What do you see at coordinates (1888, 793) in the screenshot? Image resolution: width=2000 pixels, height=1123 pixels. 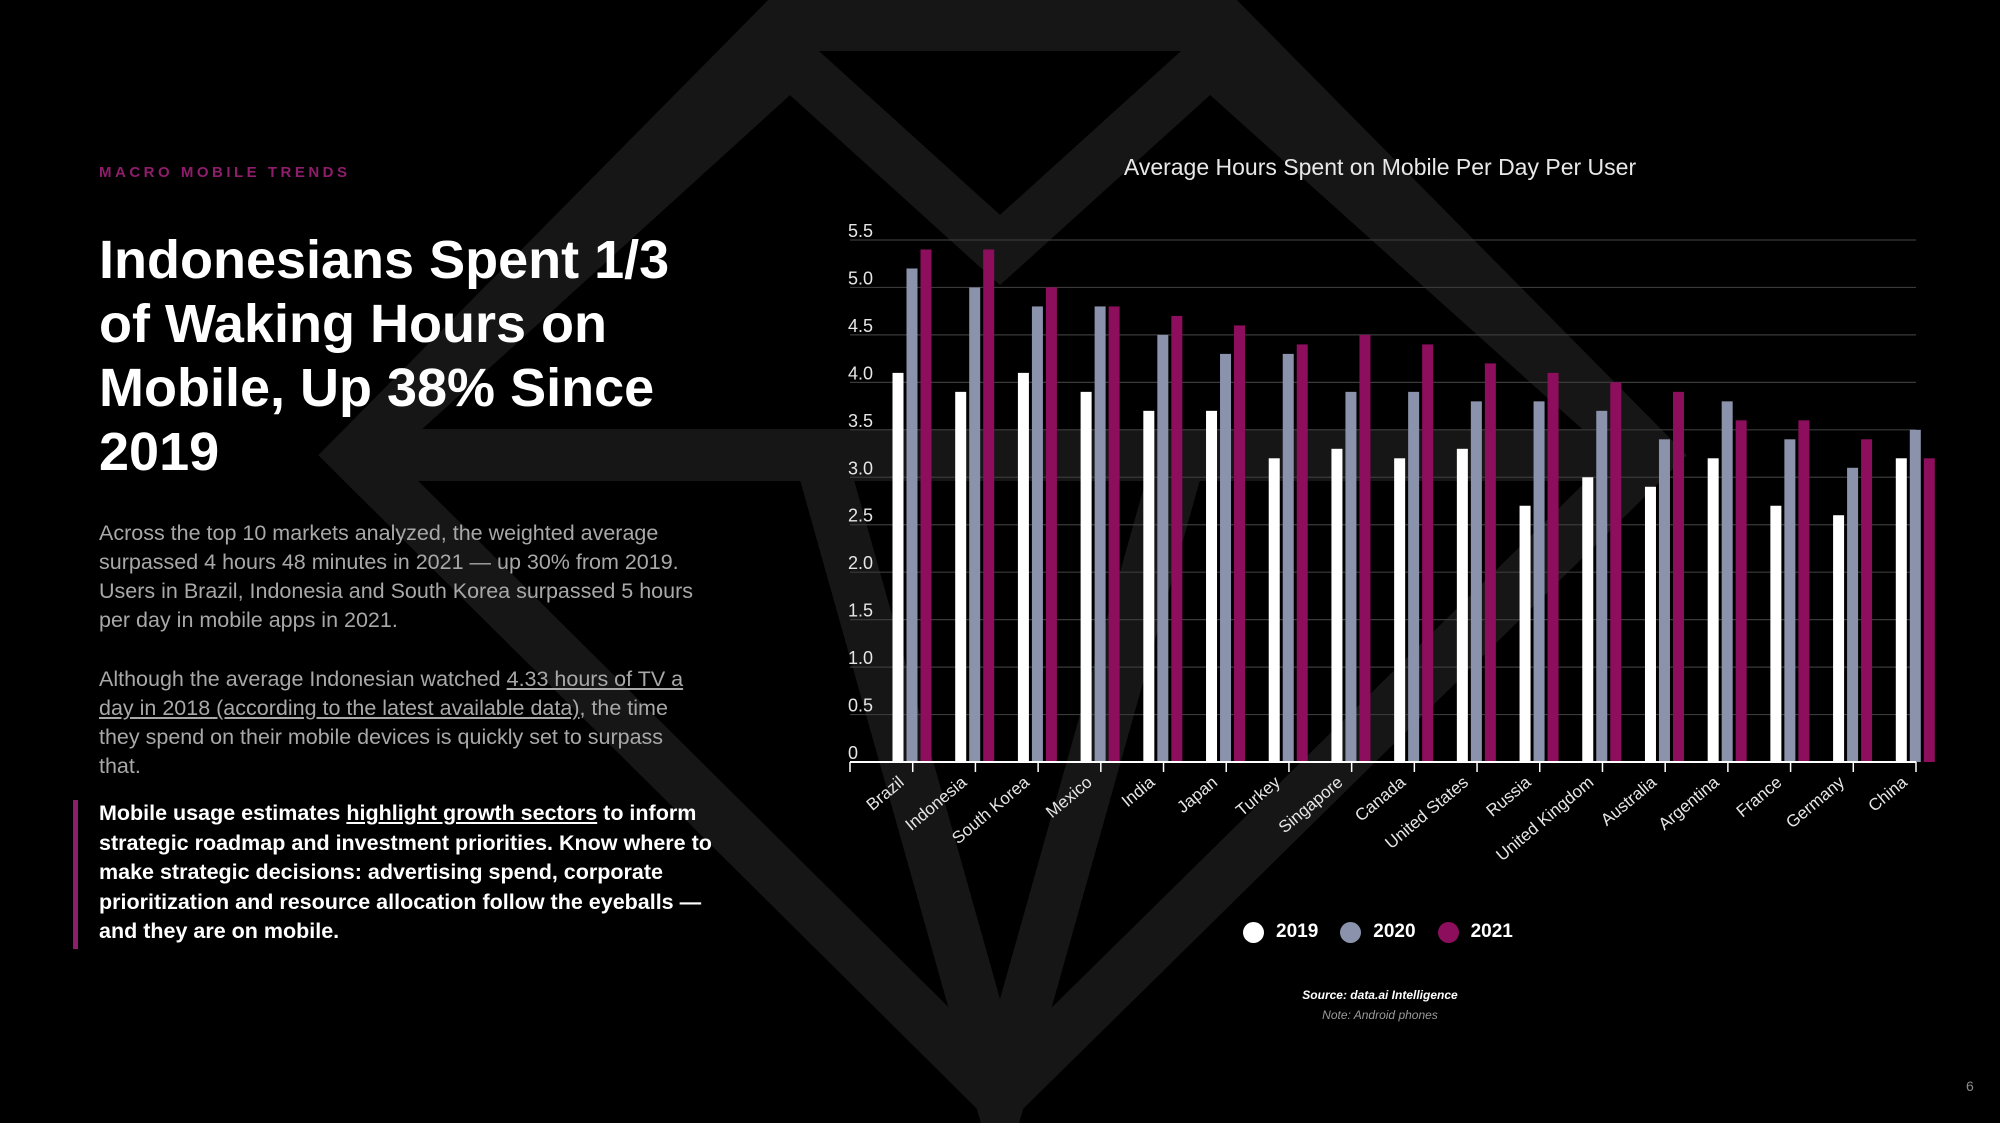 I see `x-category-label: China` at bounding box center [1888, 793].